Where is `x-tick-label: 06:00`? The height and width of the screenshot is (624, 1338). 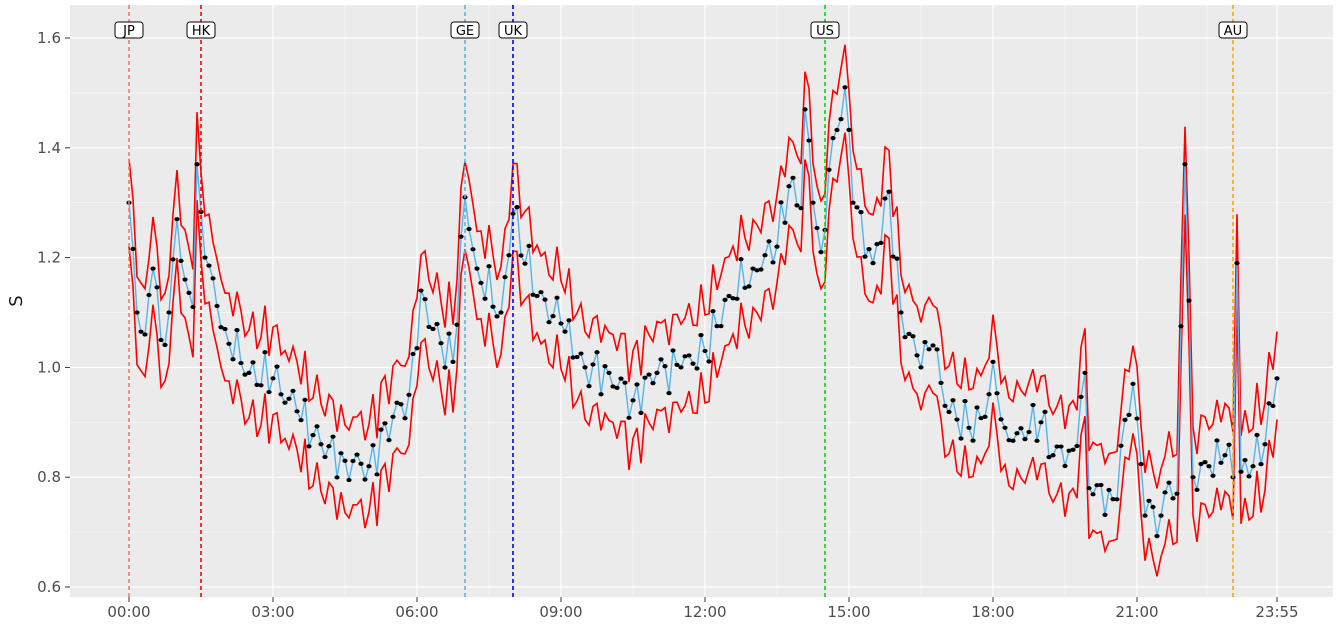 x-tick-label: 06:00 is located at coordinates (416, 612).